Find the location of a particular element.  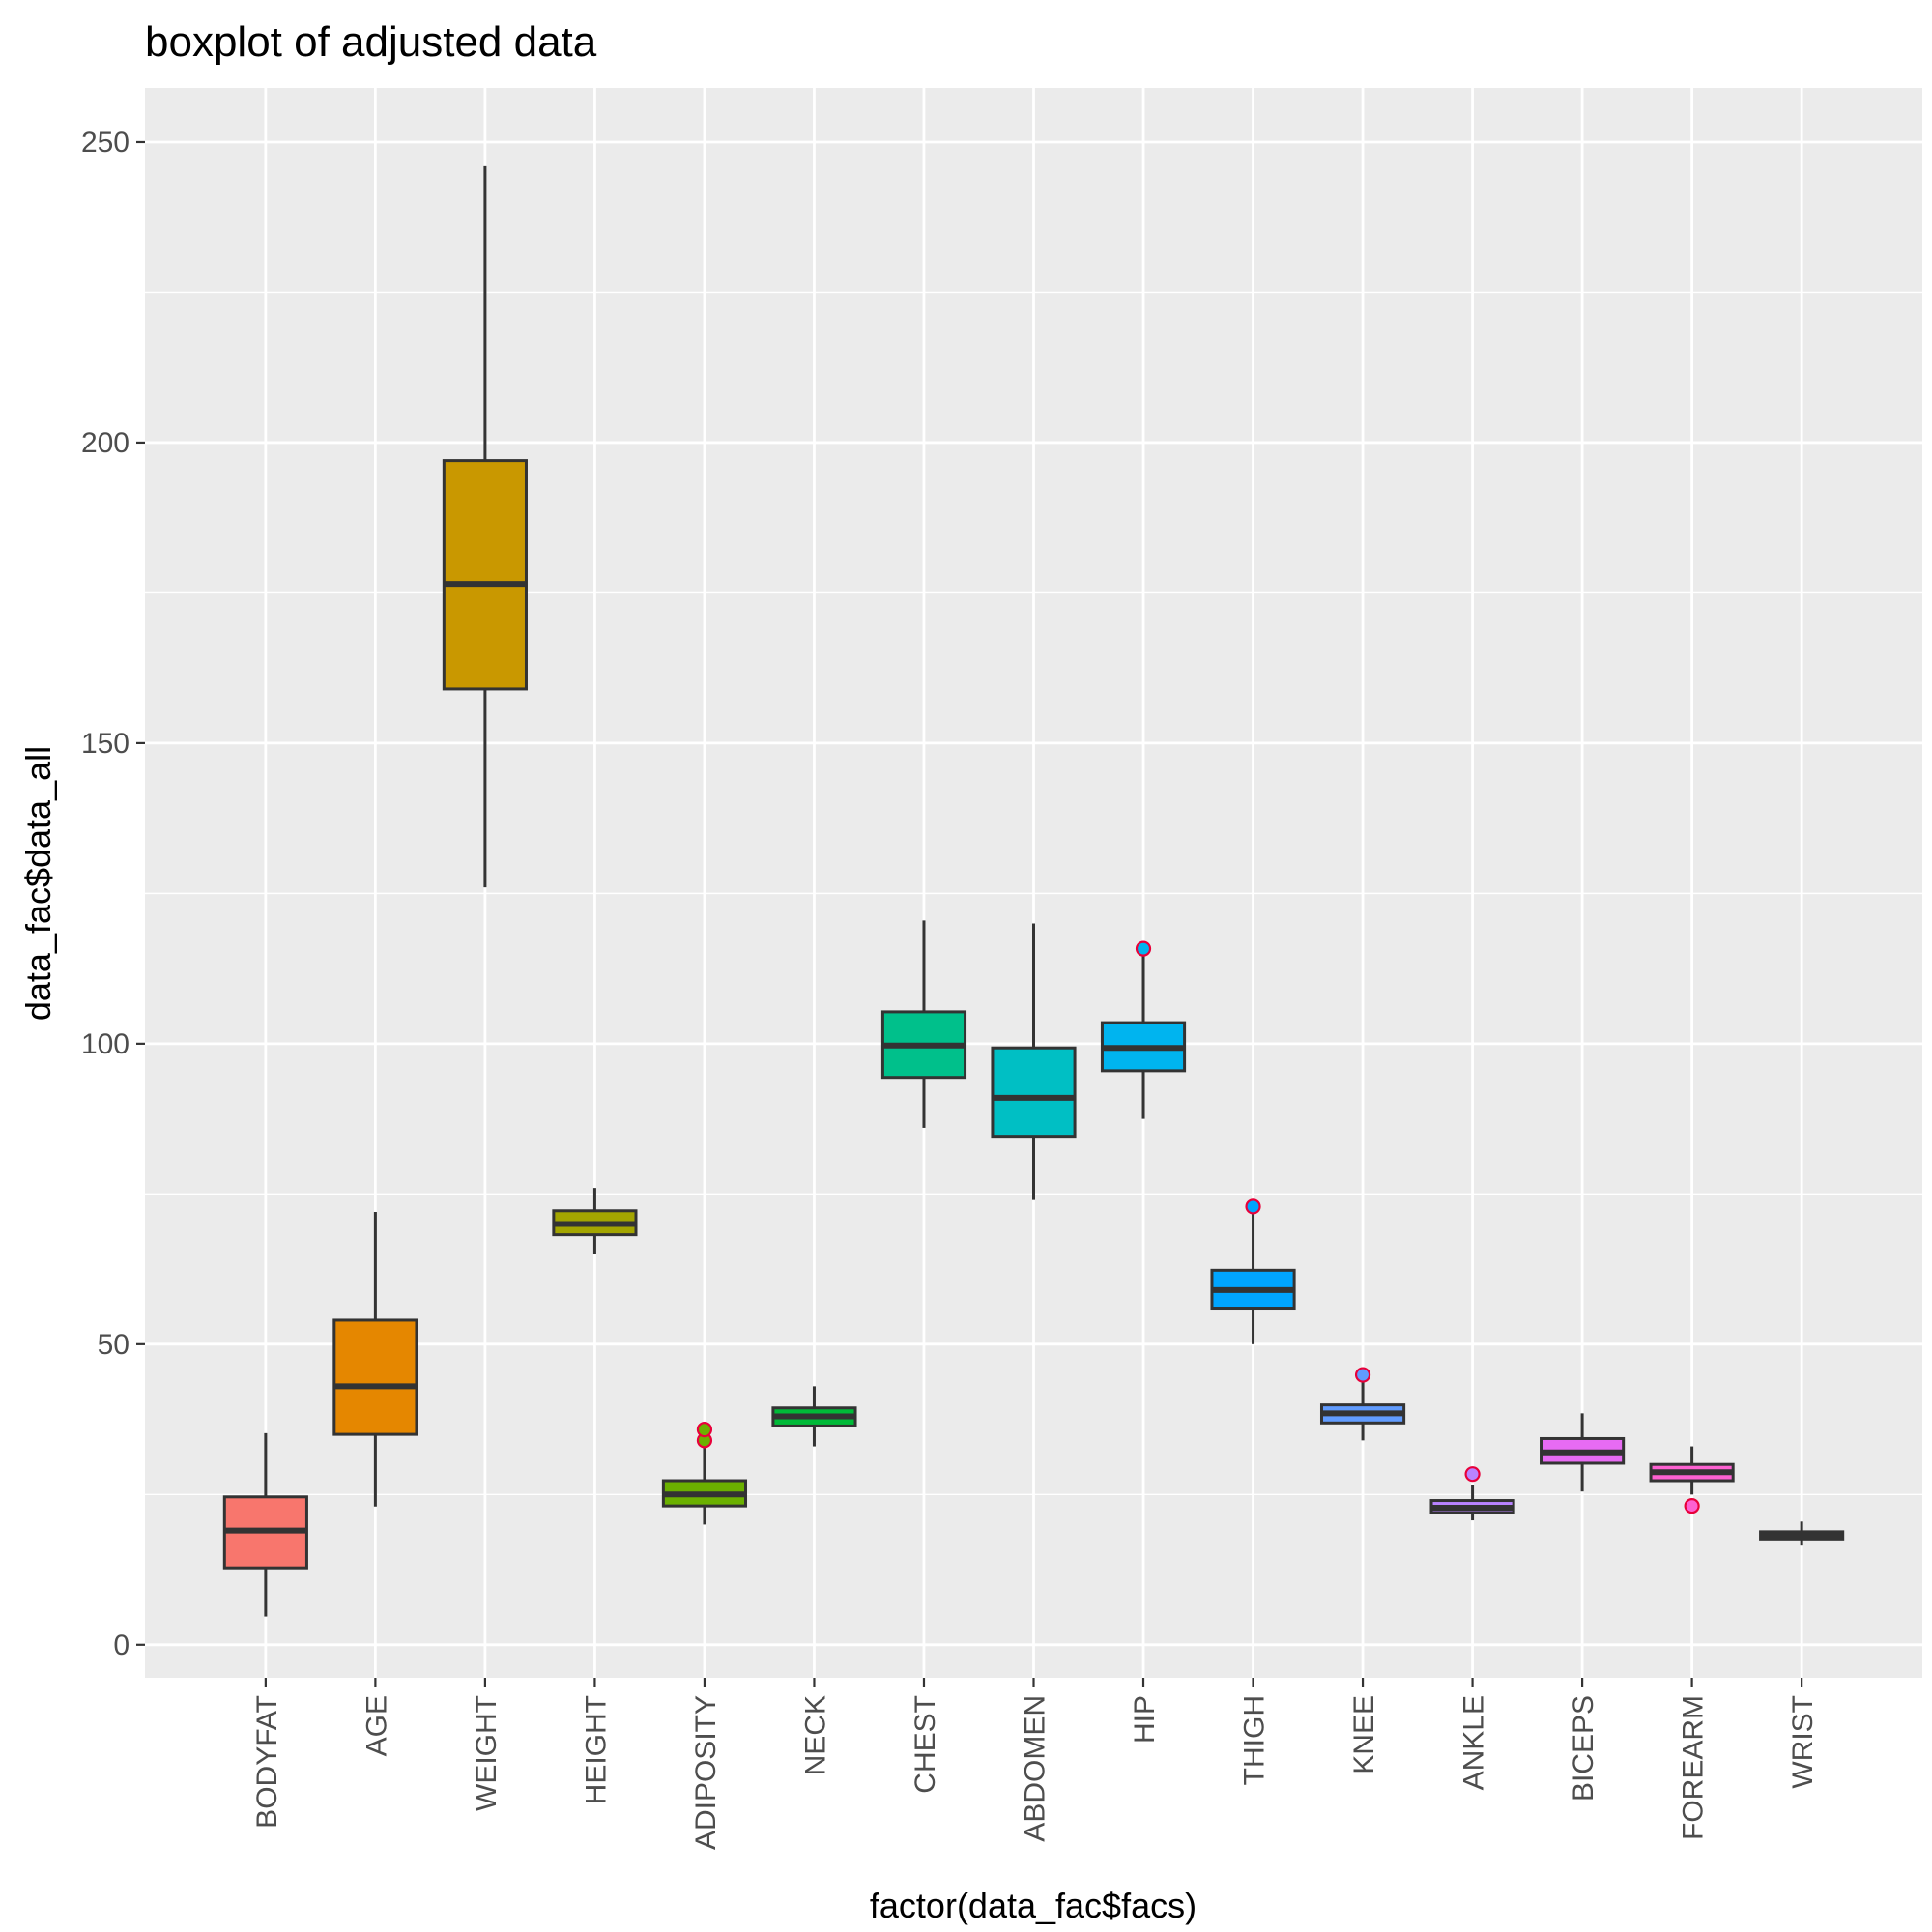

box-age is located at coordinates (375, 1359).